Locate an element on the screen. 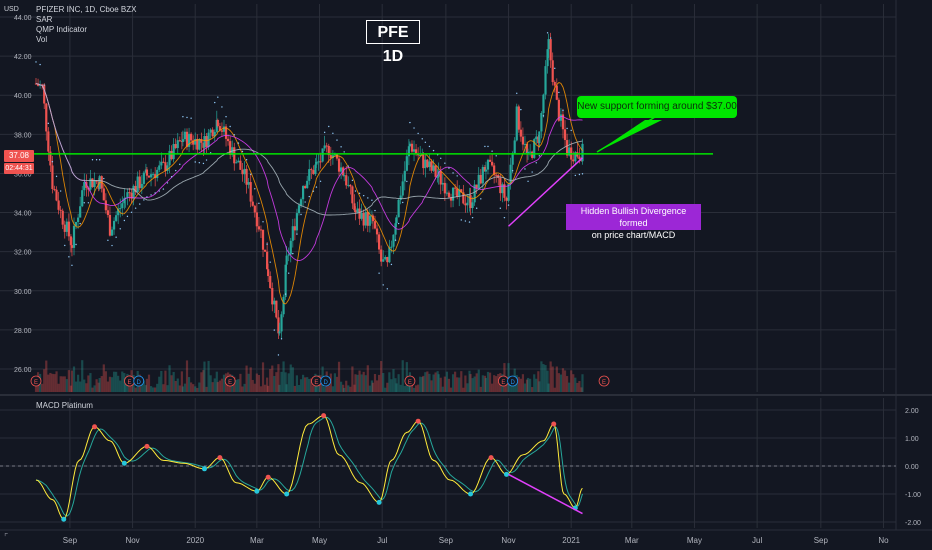  macd-y-tick-label: 2.00 is located at coordinates (912, 411).